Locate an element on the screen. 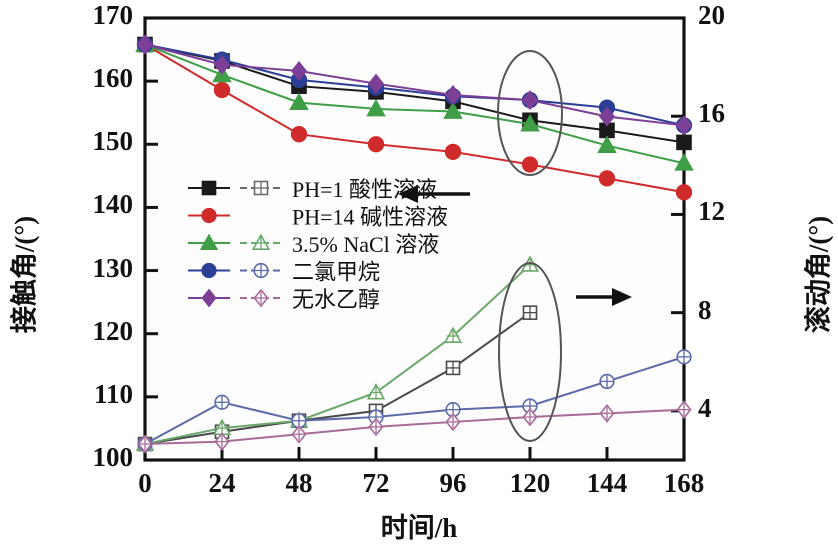 The height and width of the screenshot is (559, 838). y-axis-left-tick-130: 130 is located at coordinates (113, 267).